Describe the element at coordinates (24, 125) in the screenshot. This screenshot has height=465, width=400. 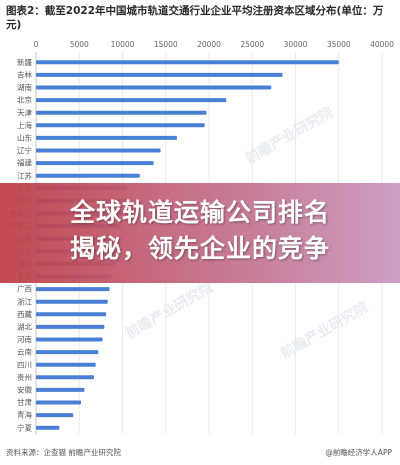
I see `y-tick-label: 上海` at that location.